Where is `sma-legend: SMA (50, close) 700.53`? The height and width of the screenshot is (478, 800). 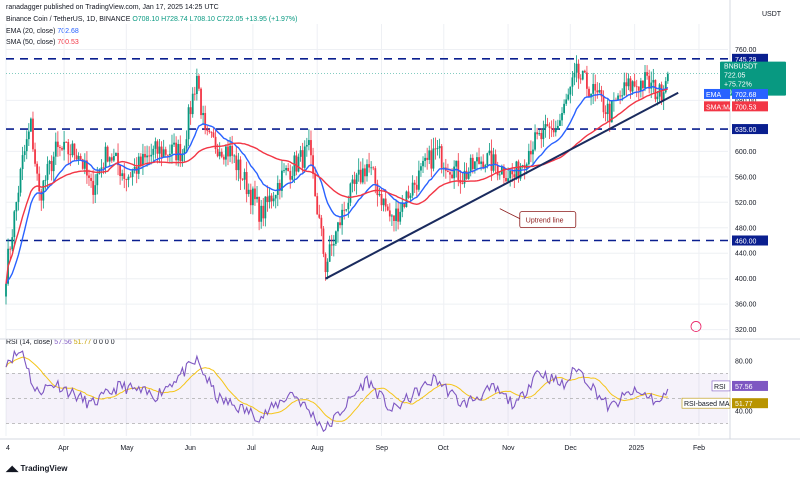
sma-legend: SMA (50, close) 700.53 is located at coordinates (42, 42).